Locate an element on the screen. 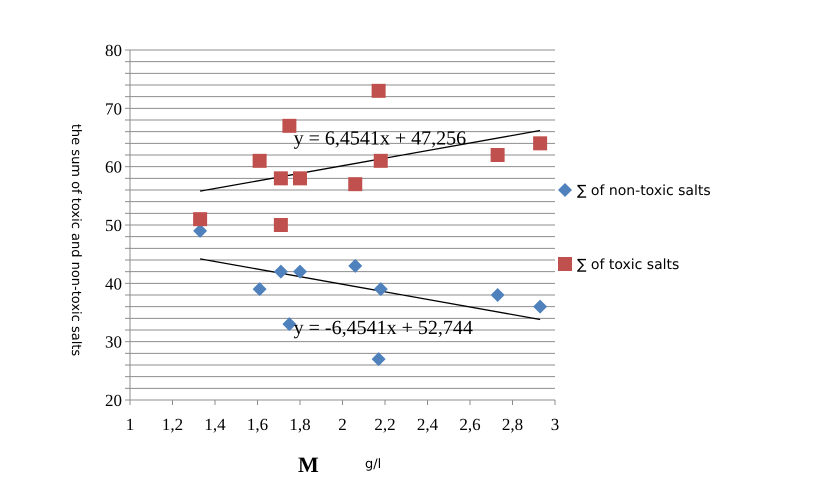  x-tick-label: 2 is located at coordinates (342, 424).